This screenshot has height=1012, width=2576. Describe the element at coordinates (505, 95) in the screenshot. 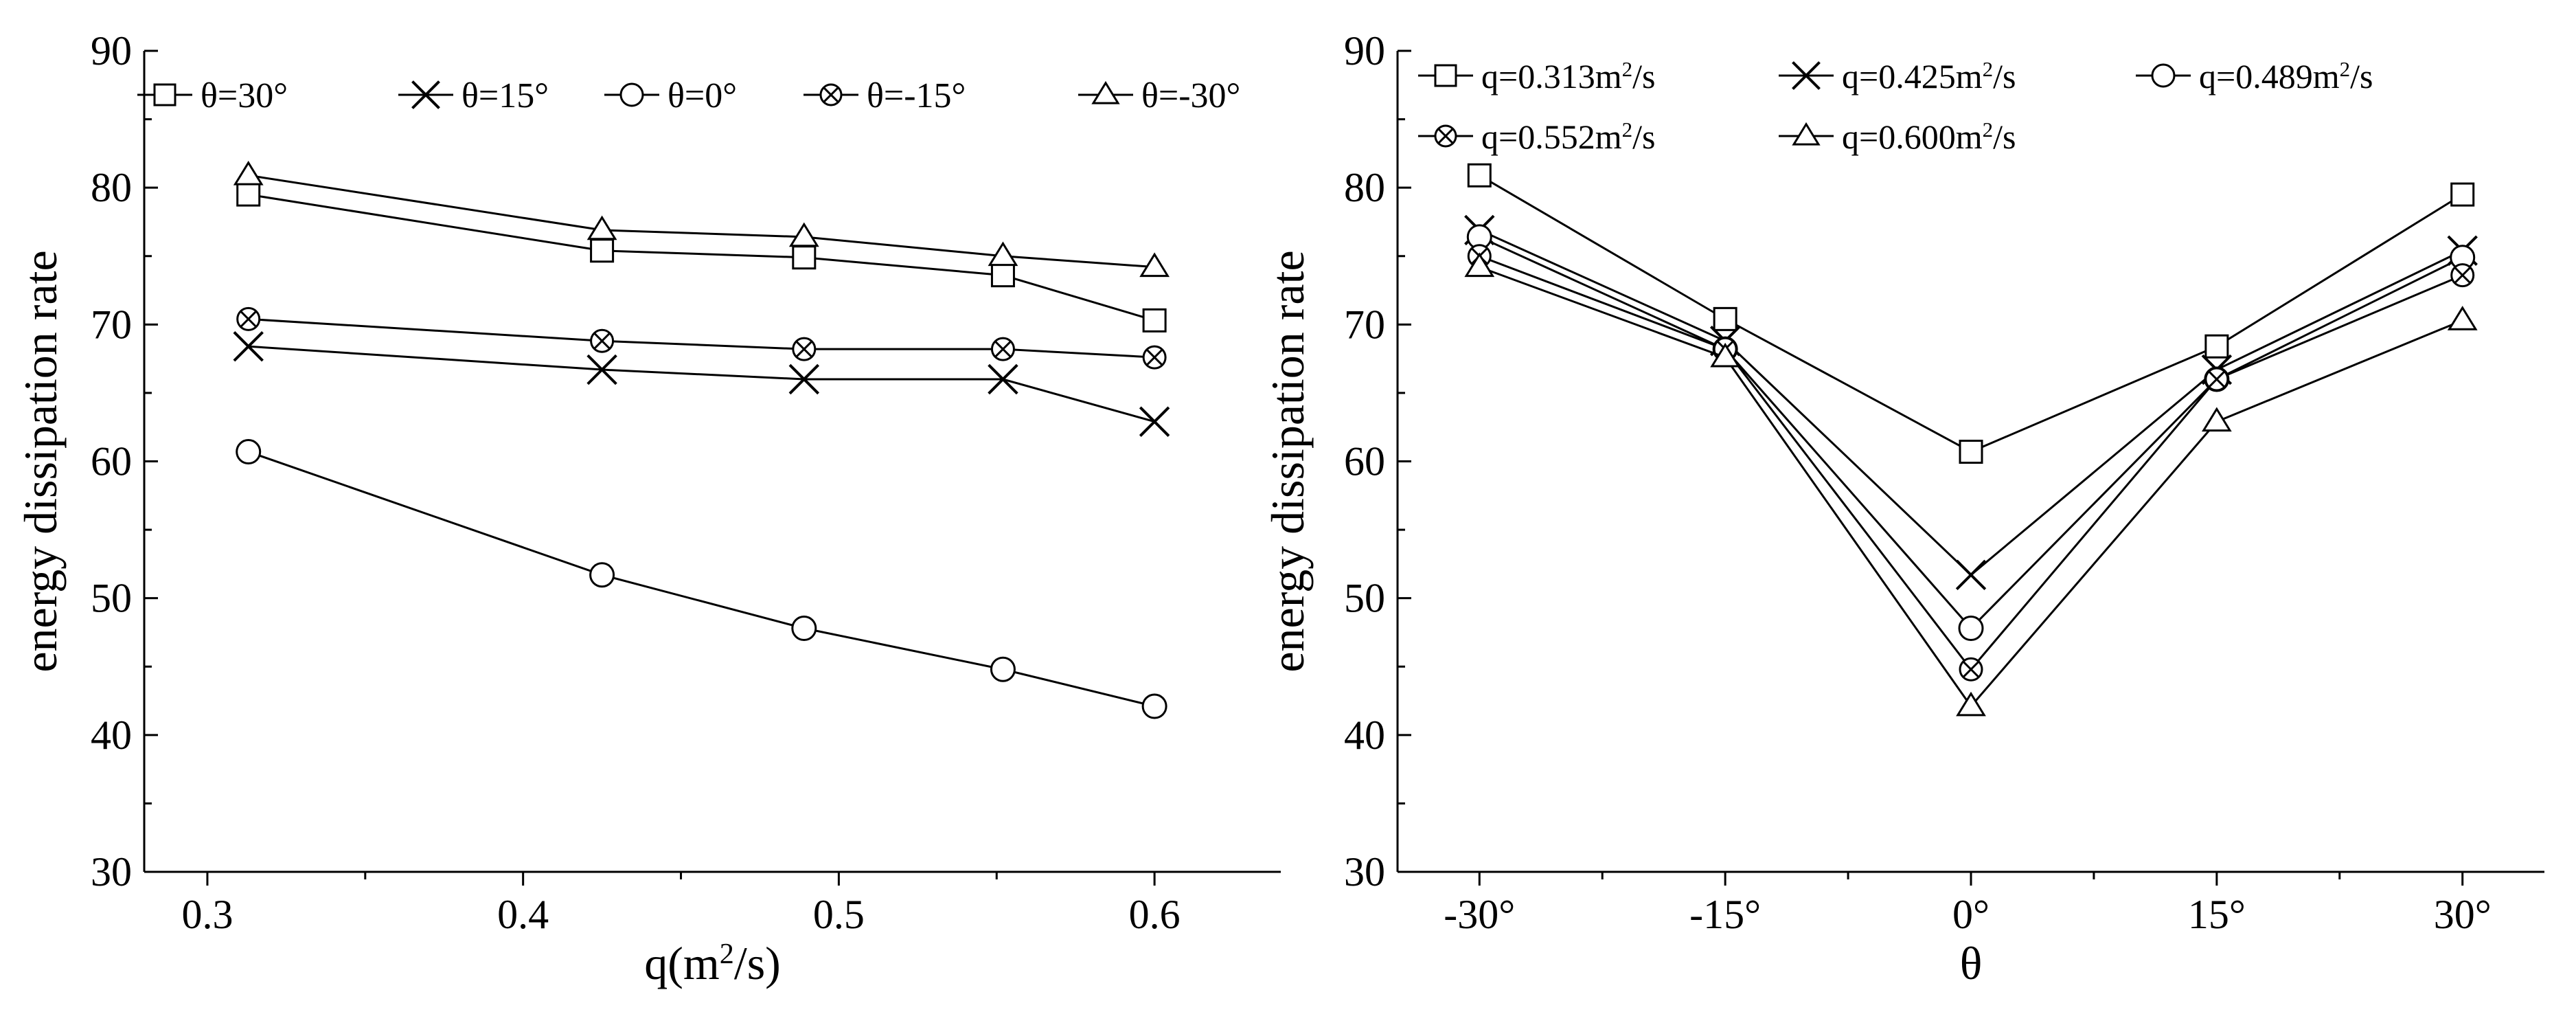

I see `legend-label: θ=15°` at that location.